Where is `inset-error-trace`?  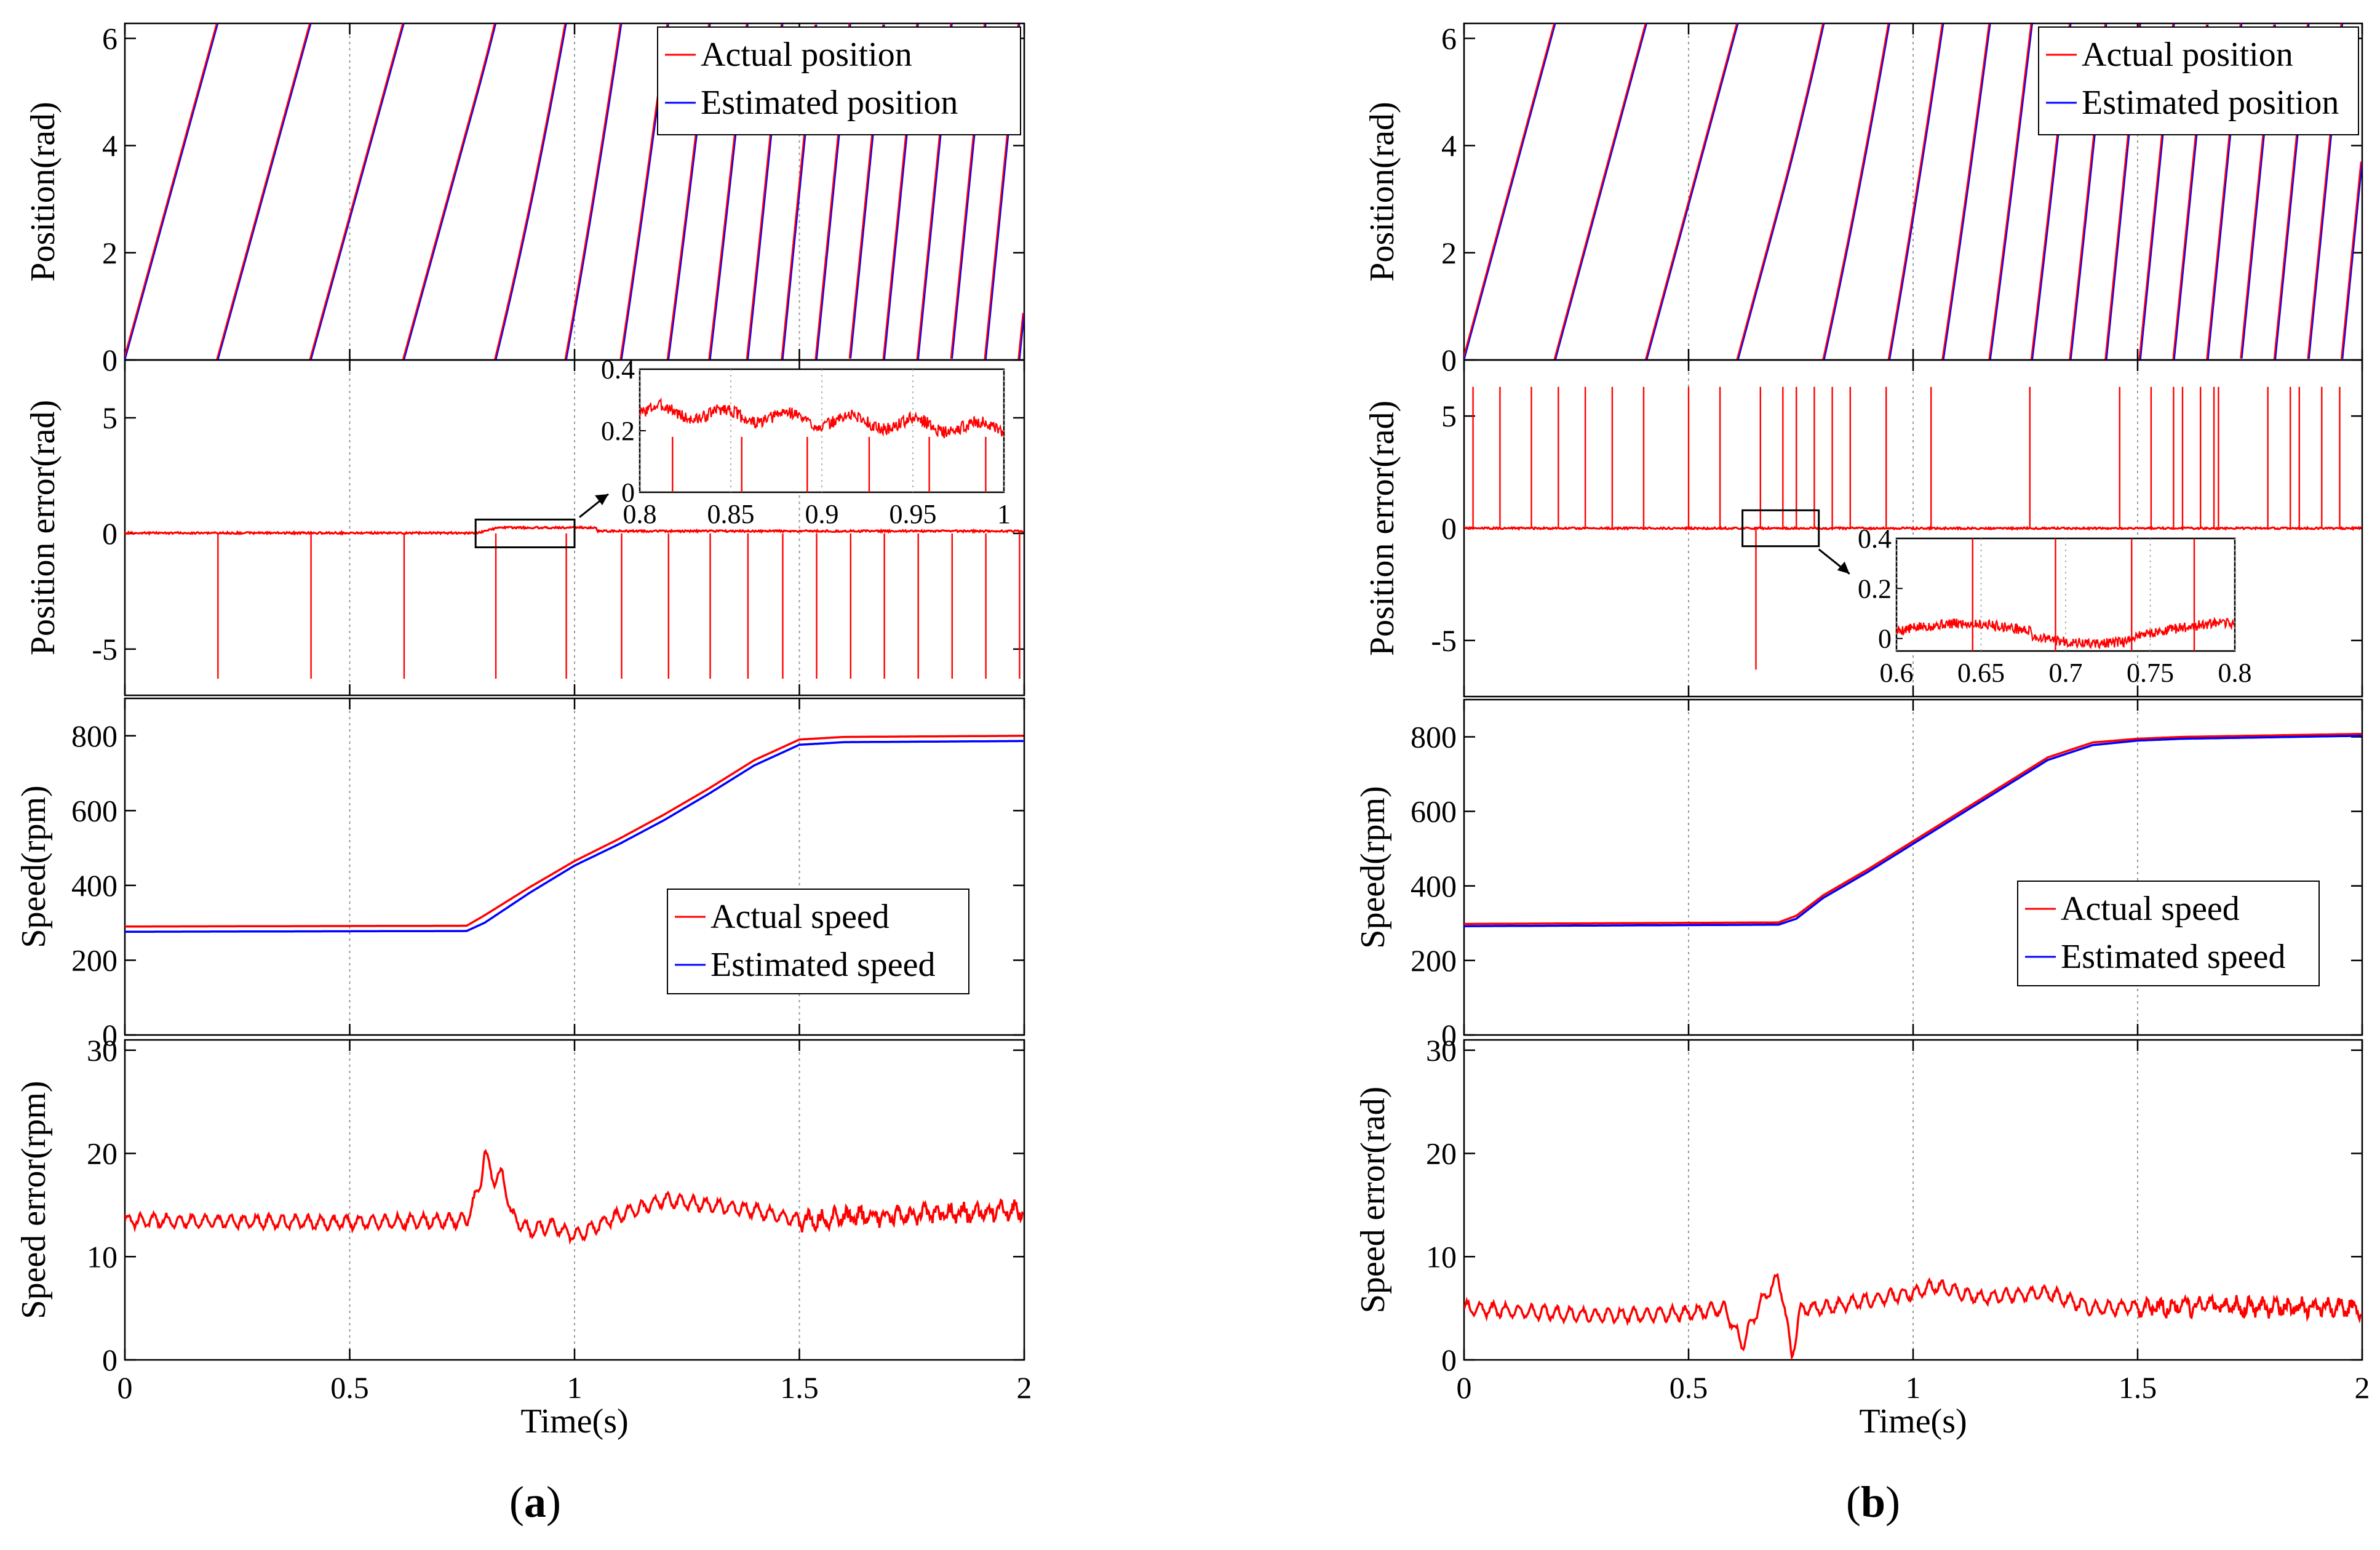 inset-error-trace is located at coordinates (2065, 633).